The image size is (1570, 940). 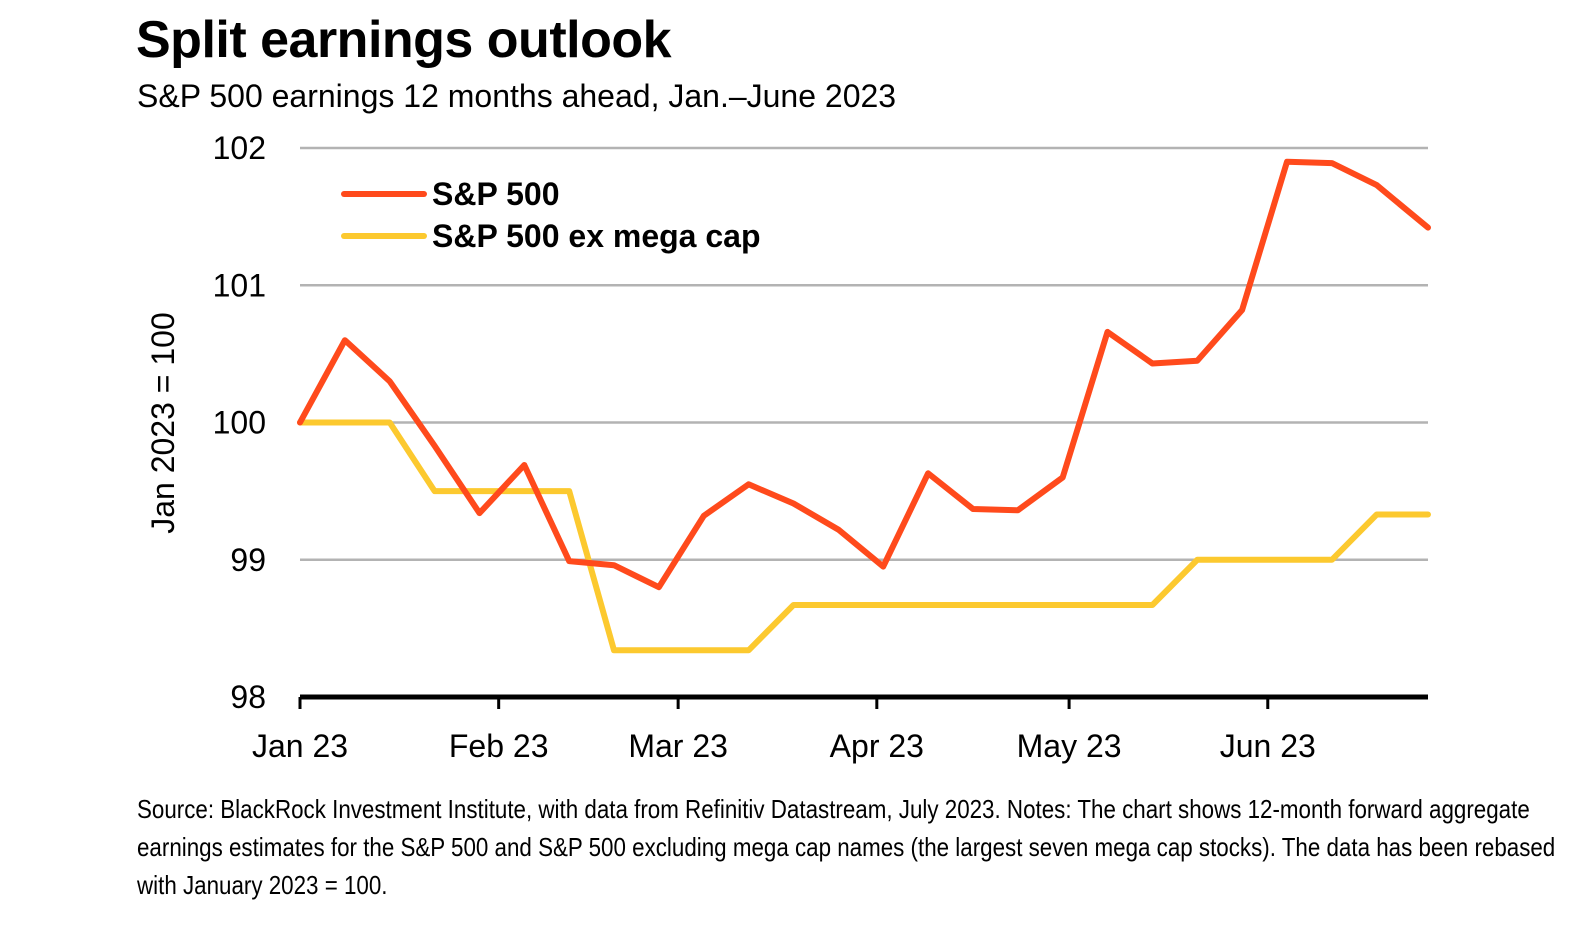 I want to click on y-tick-label: 99, so click(x=248, y=560).